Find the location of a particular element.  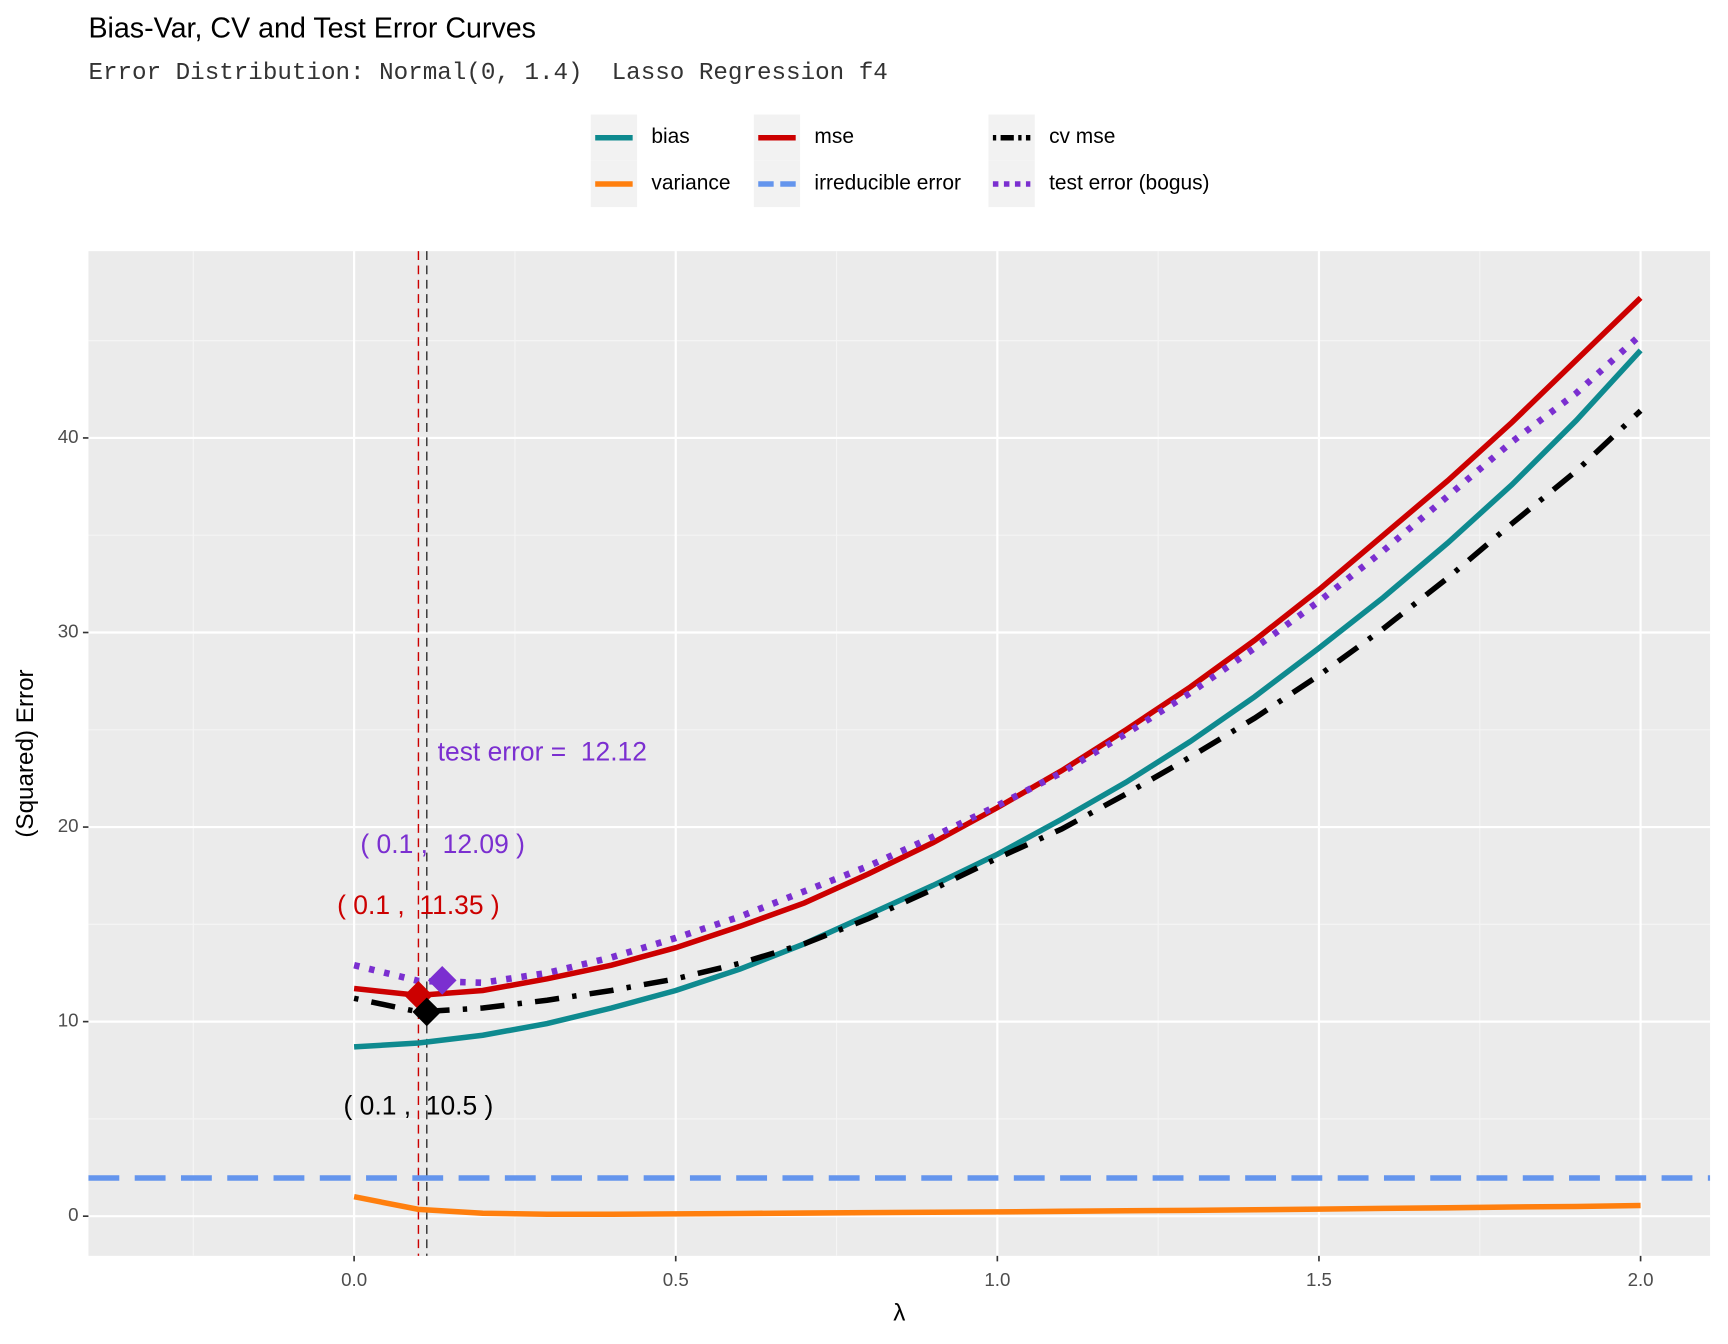

series-line is located at coordinates (997, 1205).